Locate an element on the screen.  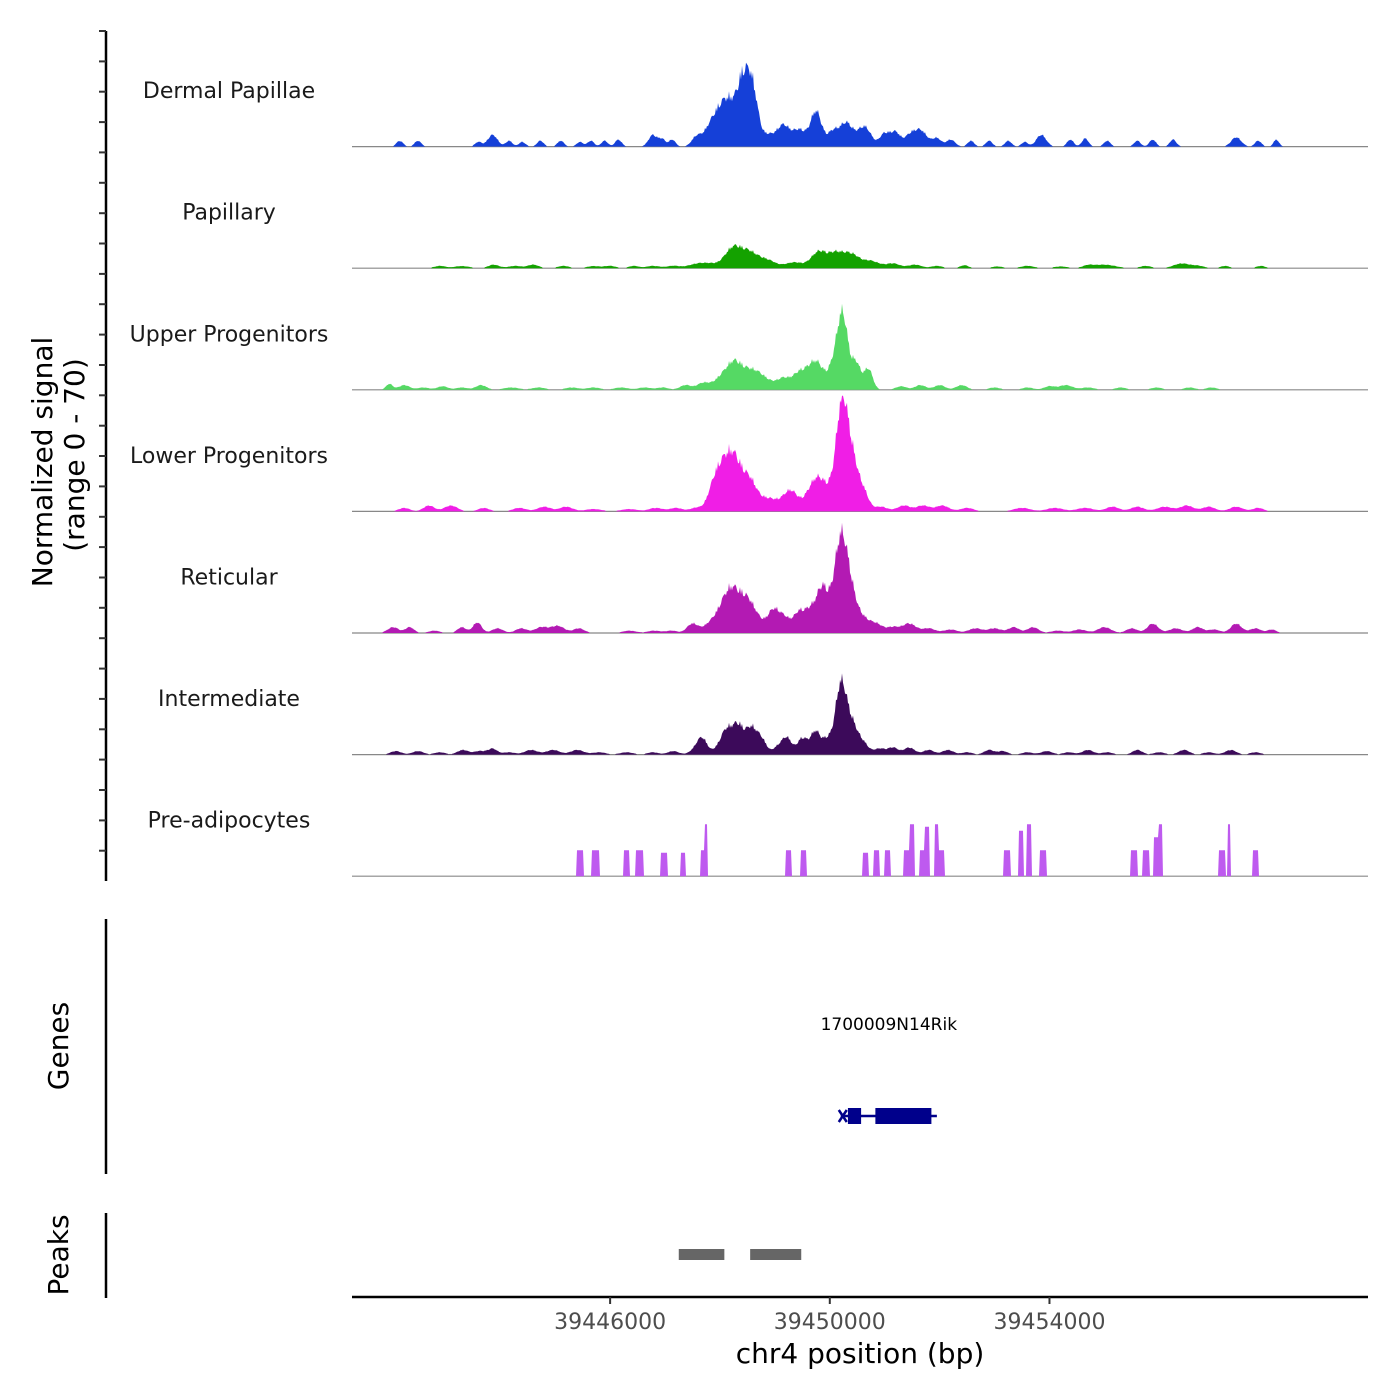
x-tick-label: 39450000 is located at coordinates (830, 1322).